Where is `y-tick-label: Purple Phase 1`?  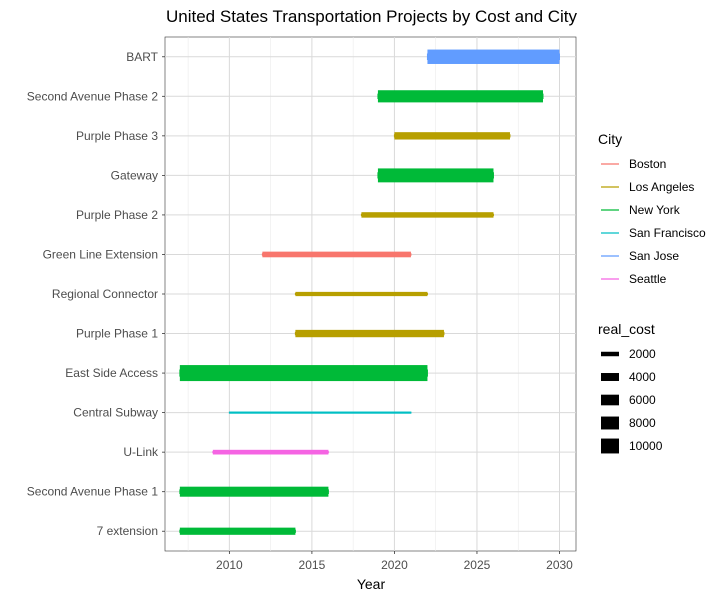 y-tick-label: Purple Phase 1 is located at coordinates (117, 334).